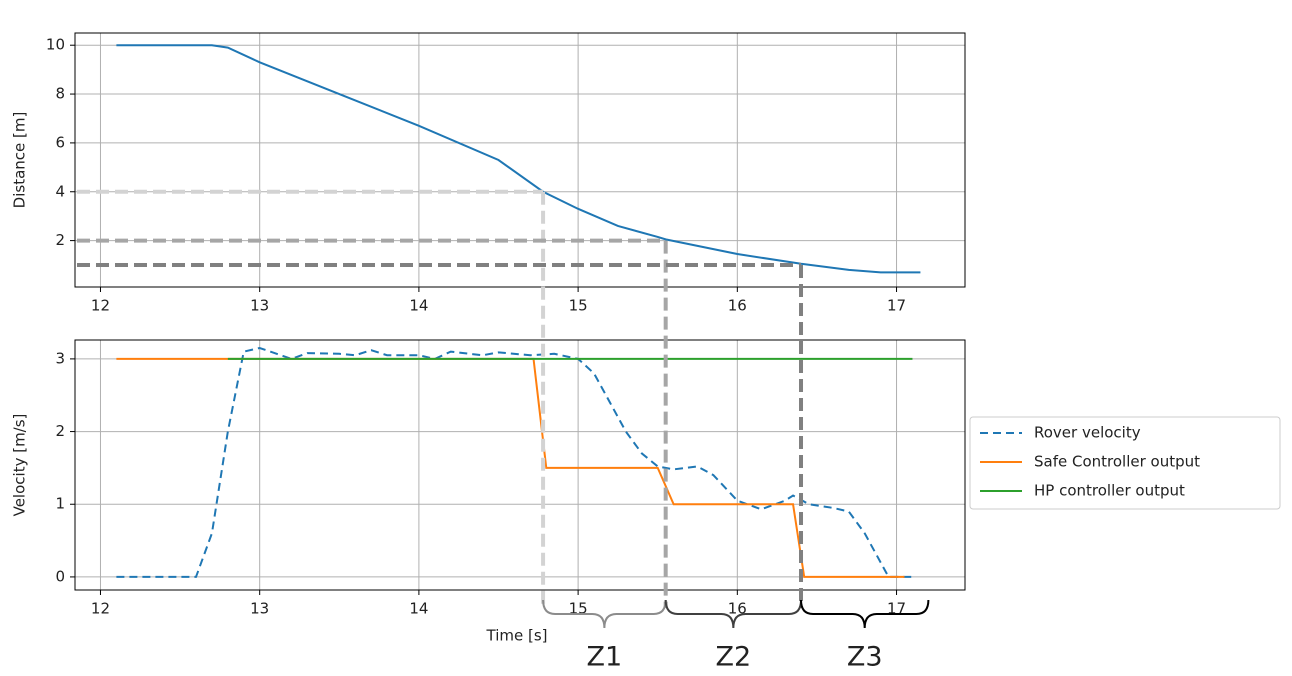 Image resolution: width=1292 pixels, height=676 pixels. I want to click on y-tick-label: 4, so click(60, 191).